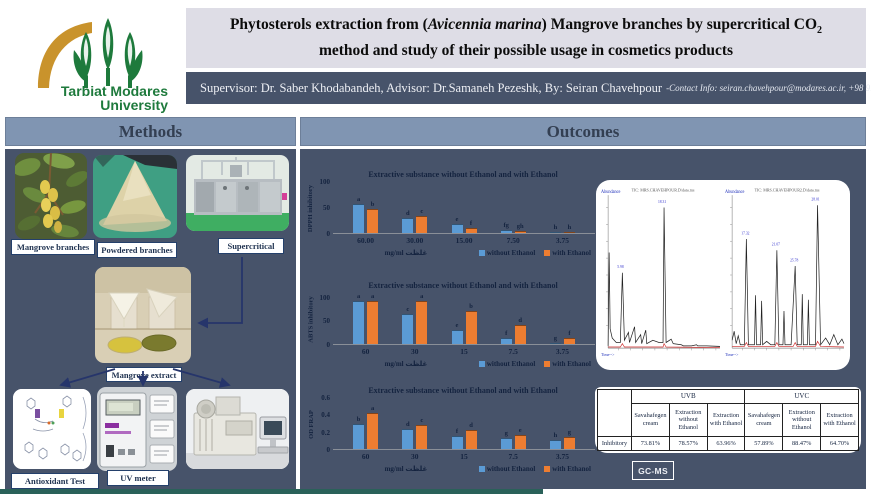  What do you see at coordinates (723, 275) in the screenshot?
I see `gcms-chromatograms-card: TIC: MRS.CHAVEHPOUR.D\data.ms Abundance` at bounding box center [723, 275].